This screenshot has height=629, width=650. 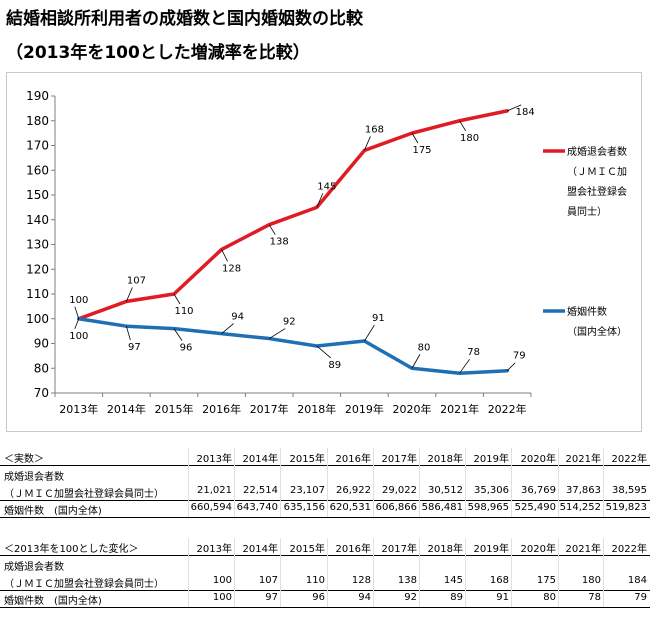 What do you see at coordinates (412, 409) in the screenshot?
I see `x-tick-label: 2020年` at bounding box center [412, 409].